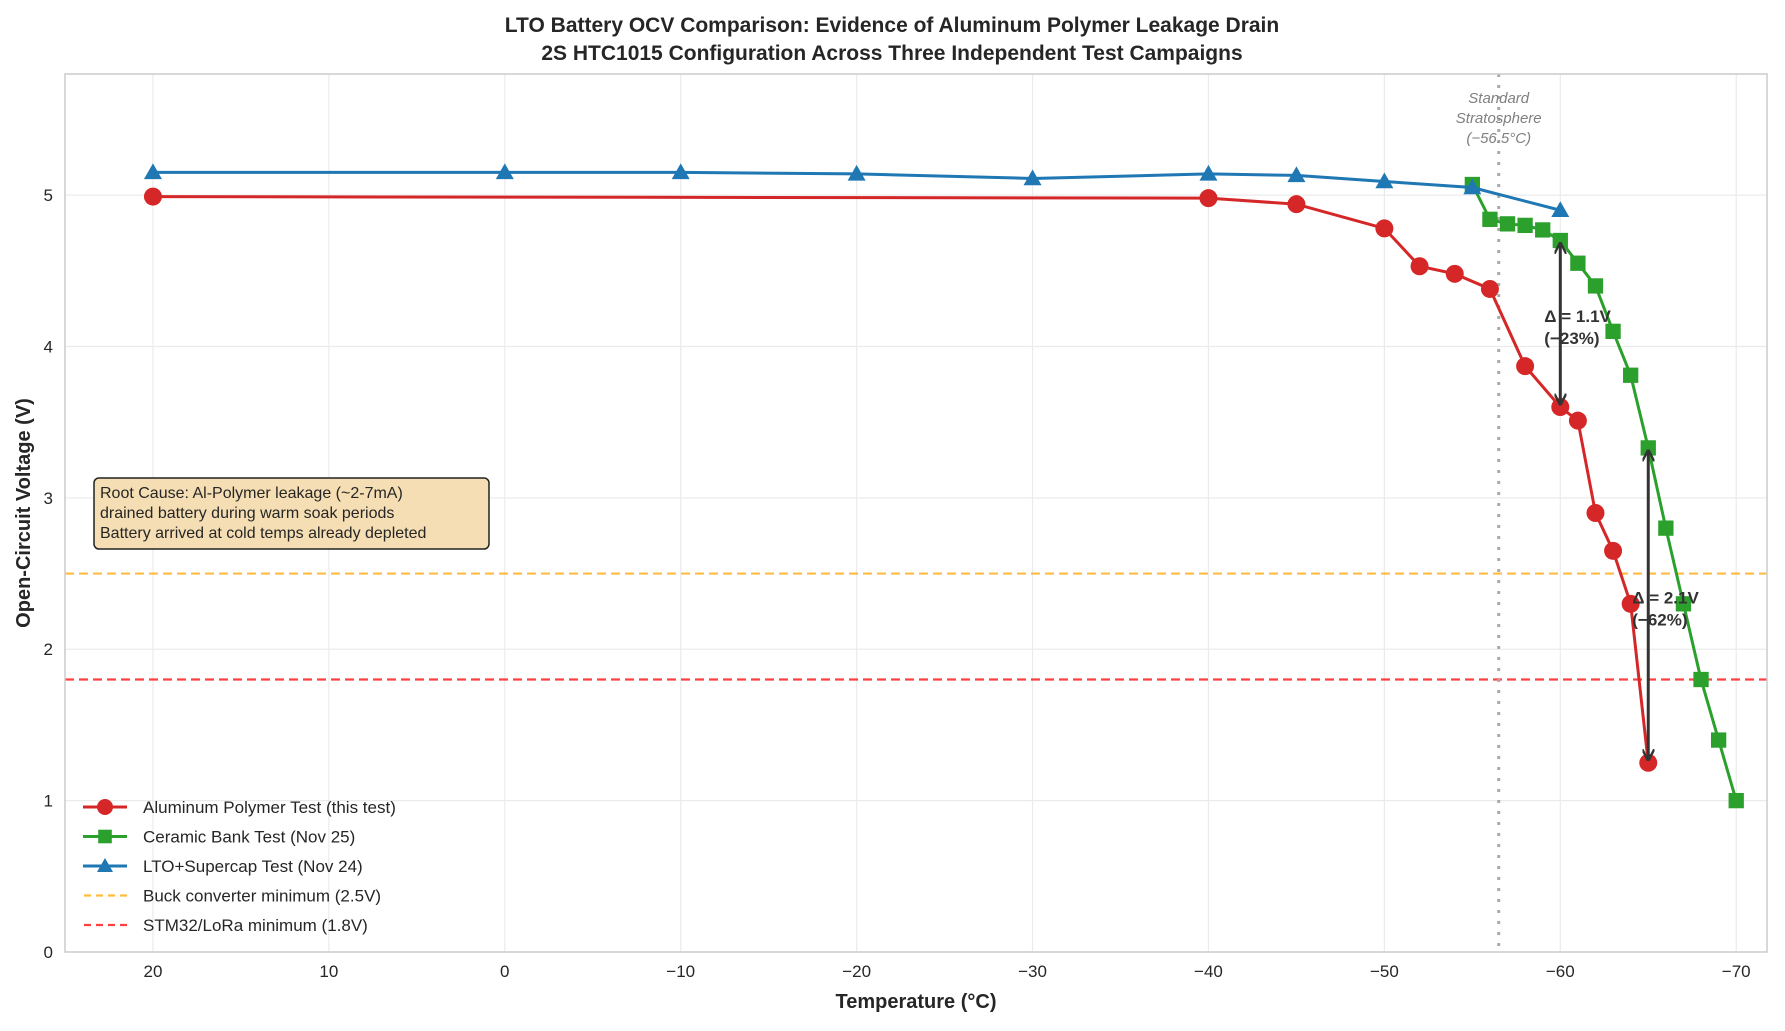 The image size is (1785, 1031). What do you see at coordinates (1659, 619) in the screenshot?
I see `delta-label: (−62%)` at bounding box center [1659, 619].